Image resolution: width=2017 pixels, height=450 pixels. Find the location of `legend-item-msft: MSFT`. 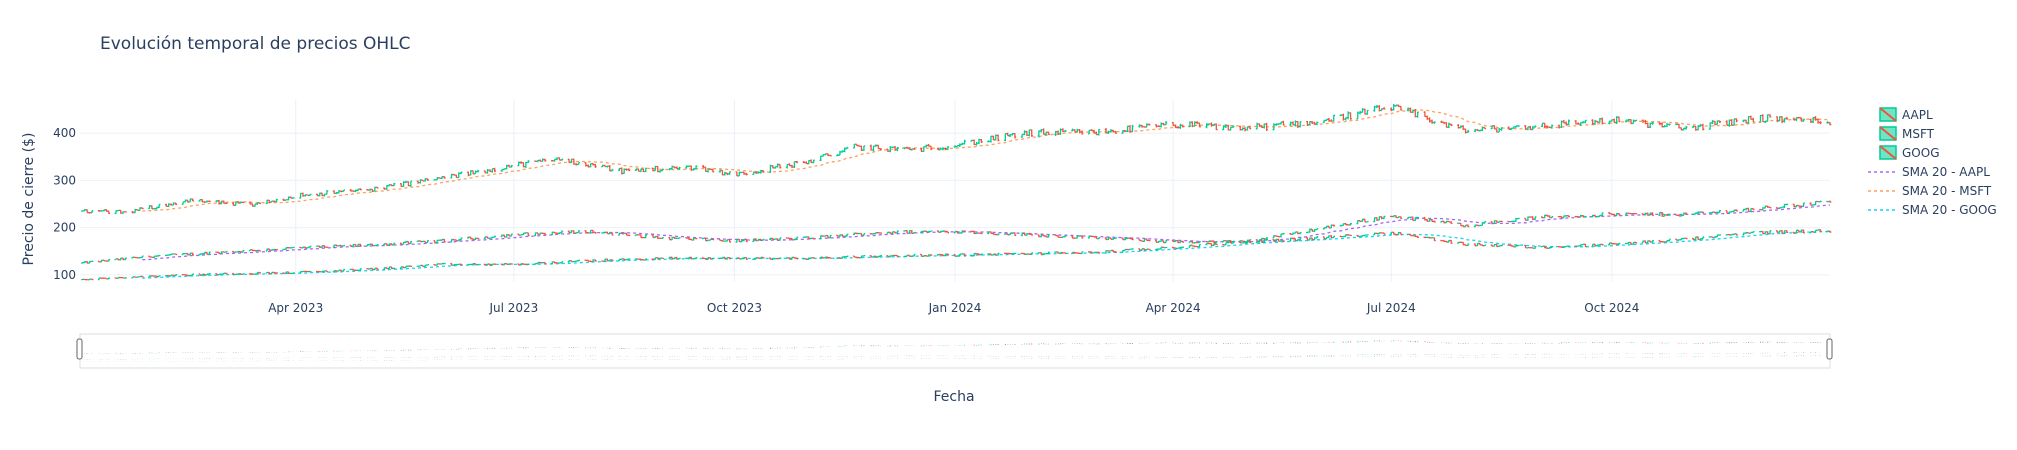

legend-item-msft: MSFT is located at coordinates (1907, 133).